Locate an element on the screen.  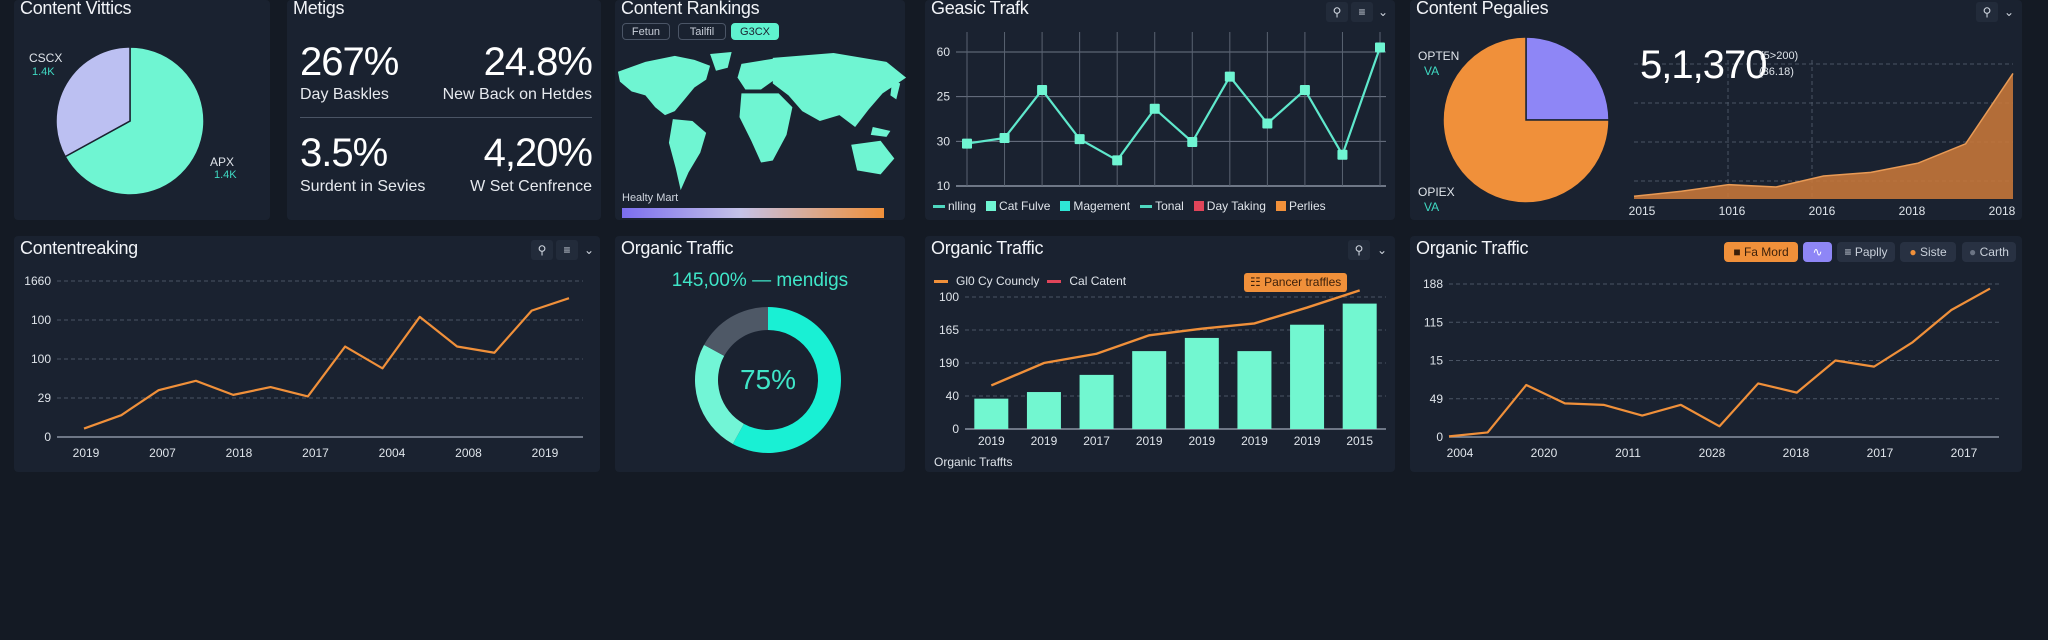
legend-label: Perlies is located at coordinates (1307, 206).